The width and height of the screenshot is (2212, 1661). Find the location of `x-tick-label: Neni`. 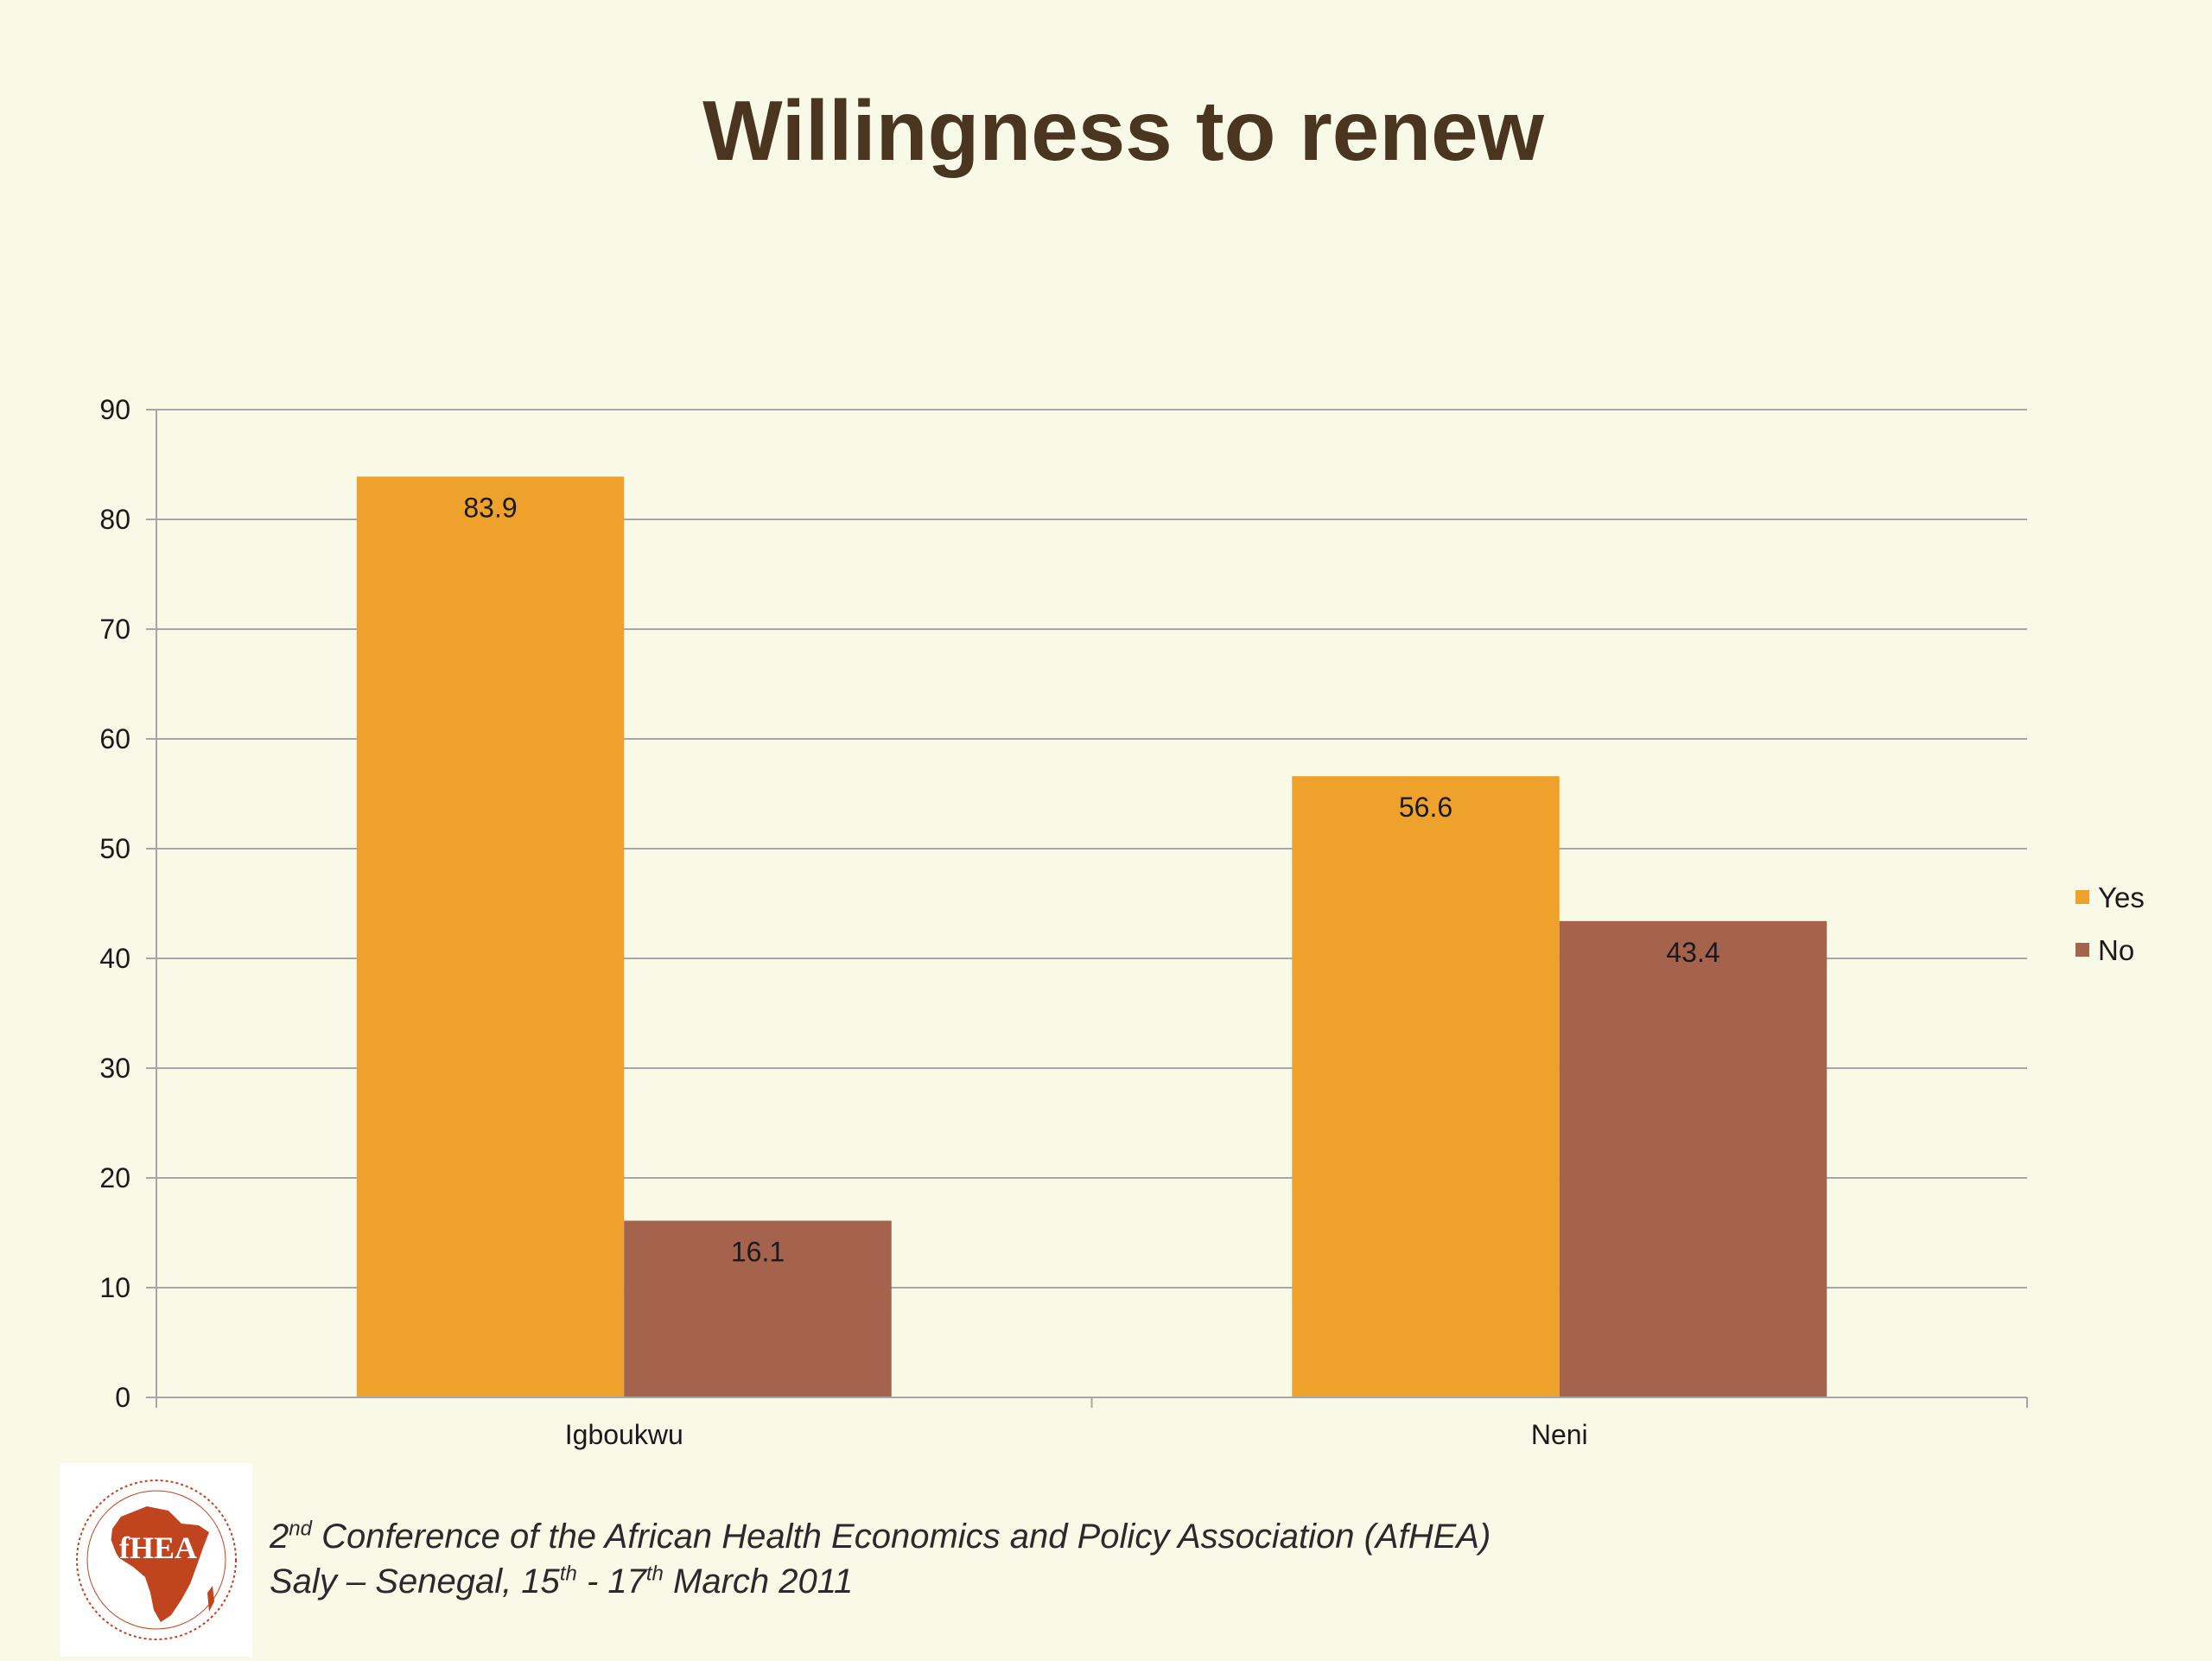

x-tick-label: Neni is located at coordinates (1559, 1434).